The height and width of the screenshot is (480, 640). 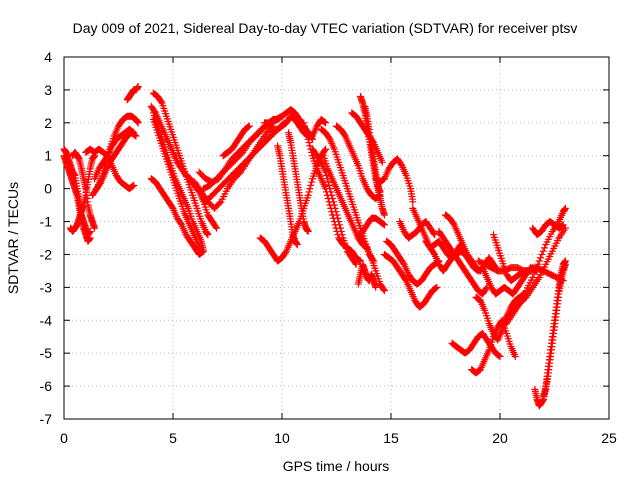 What do you see at coordinates (173, 438) in the screenshot?
I see `x-tick-label: 5` at bounding box center [173, 438].